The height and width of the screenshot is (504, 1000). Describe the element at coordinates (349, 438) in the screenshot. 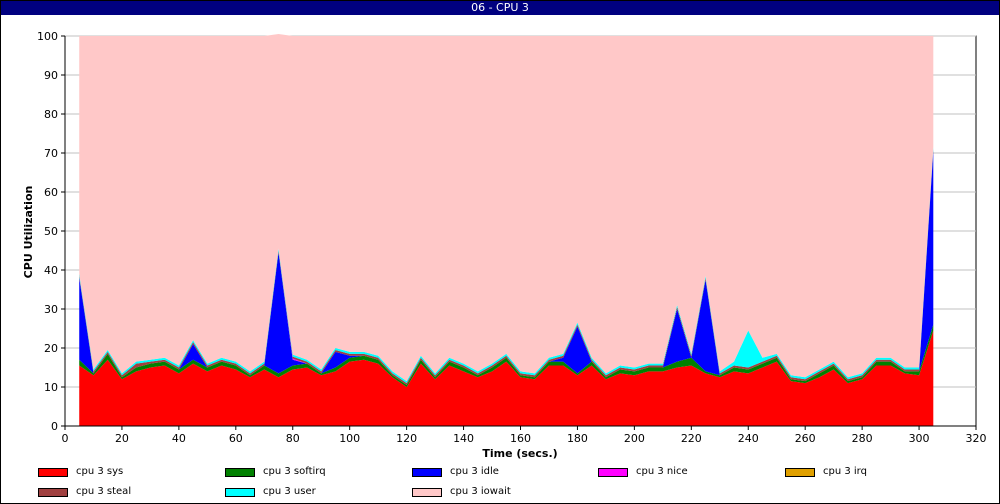

I see `x-tick-label: 100` at that location.